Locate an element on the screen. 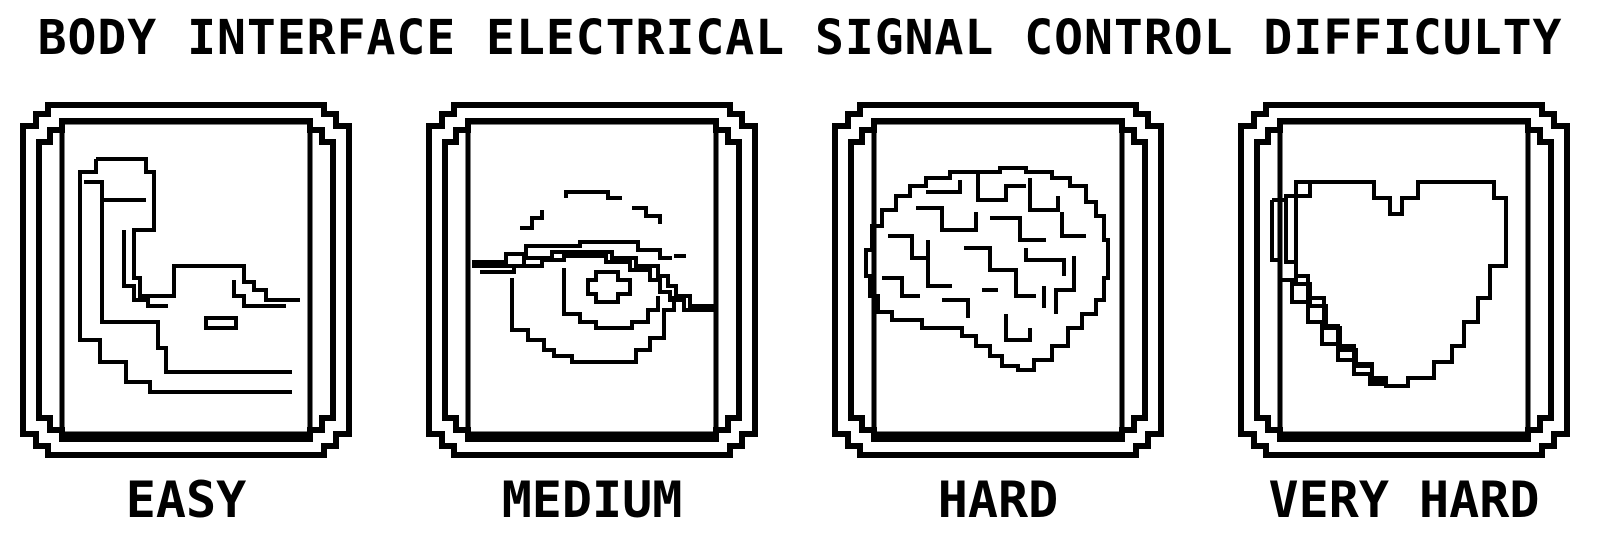  panel-label: MEDIUM is located at coordinates (592, 500).